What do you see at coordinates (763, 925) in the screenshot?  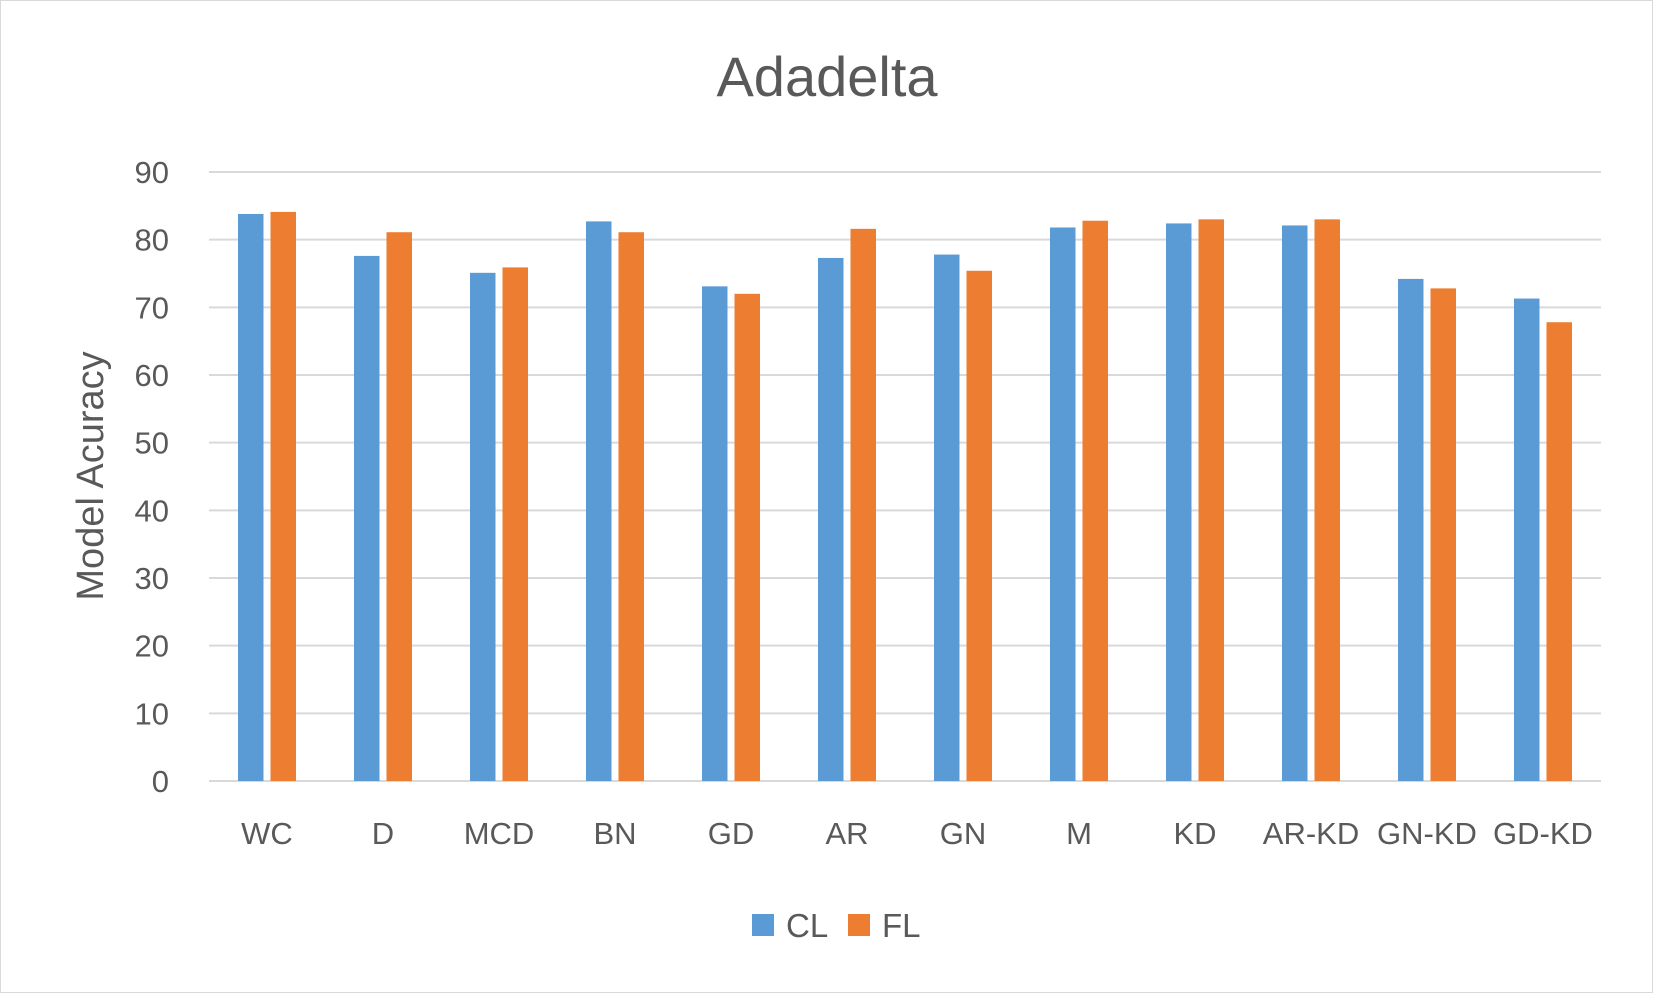 I see `legend-swatch-cl` at bounding box center [763, 925].